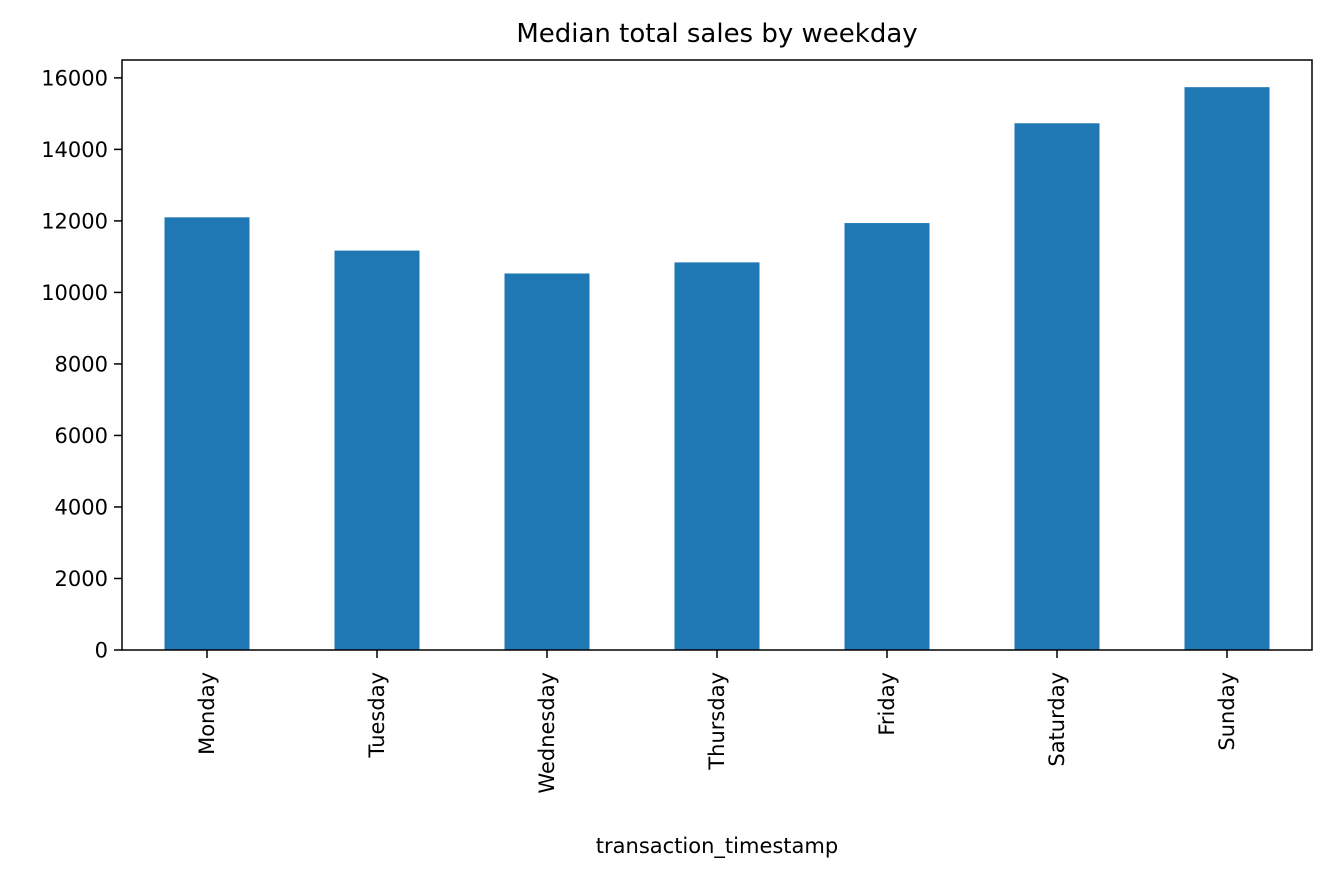 The width and height of the screenshot is (1331, 883). What do you see at coordinates (716, 34) in the screenshot?
I see `chart-title: Median total sales by weekday` at bounding box center [716, 34].